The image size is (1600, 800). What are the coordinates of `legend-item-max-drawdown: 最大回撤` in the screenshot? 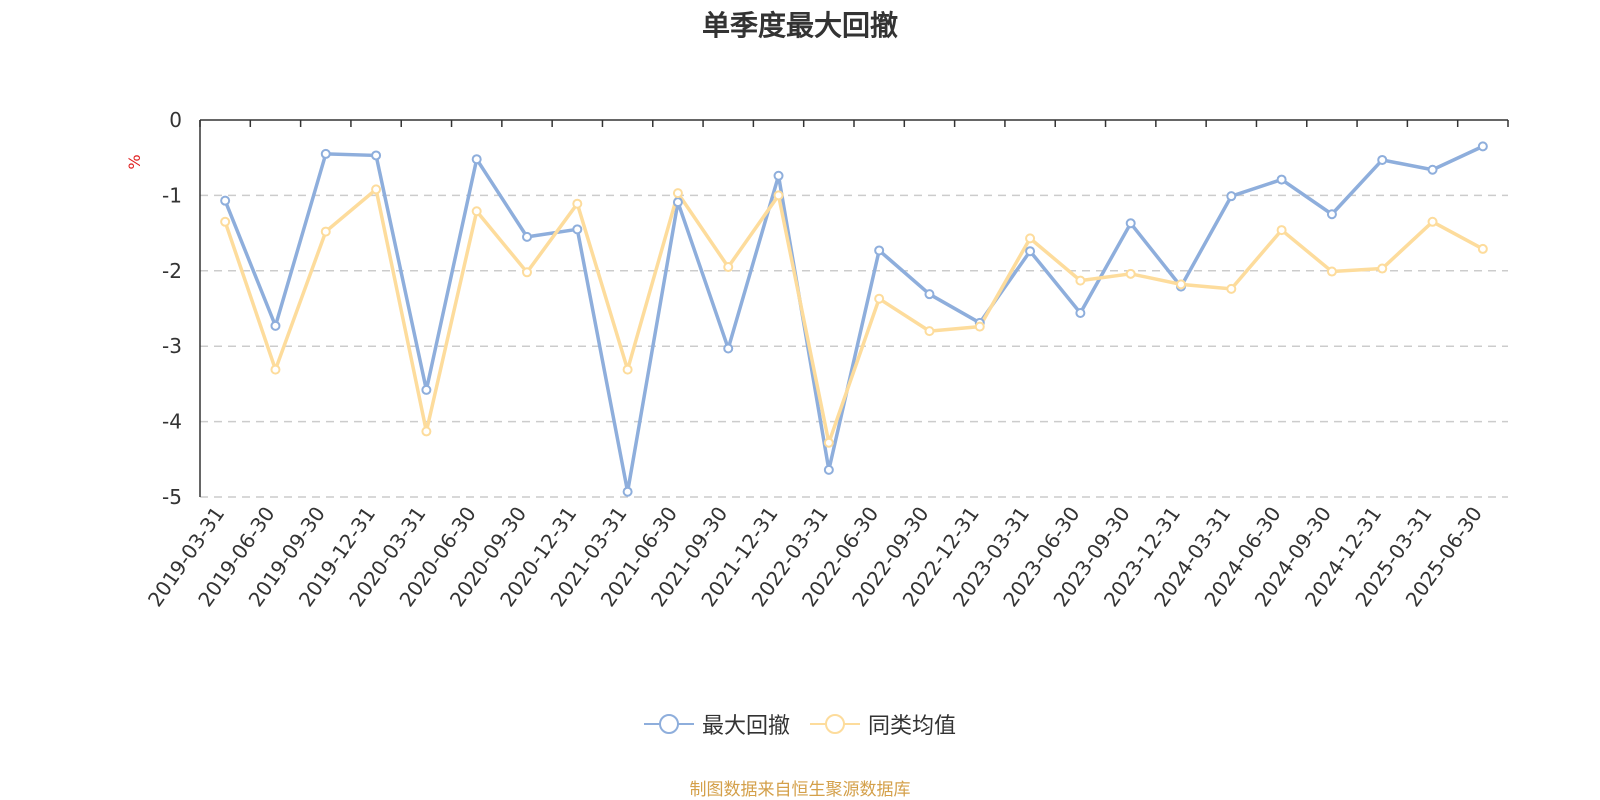 It's located at (716, 724).